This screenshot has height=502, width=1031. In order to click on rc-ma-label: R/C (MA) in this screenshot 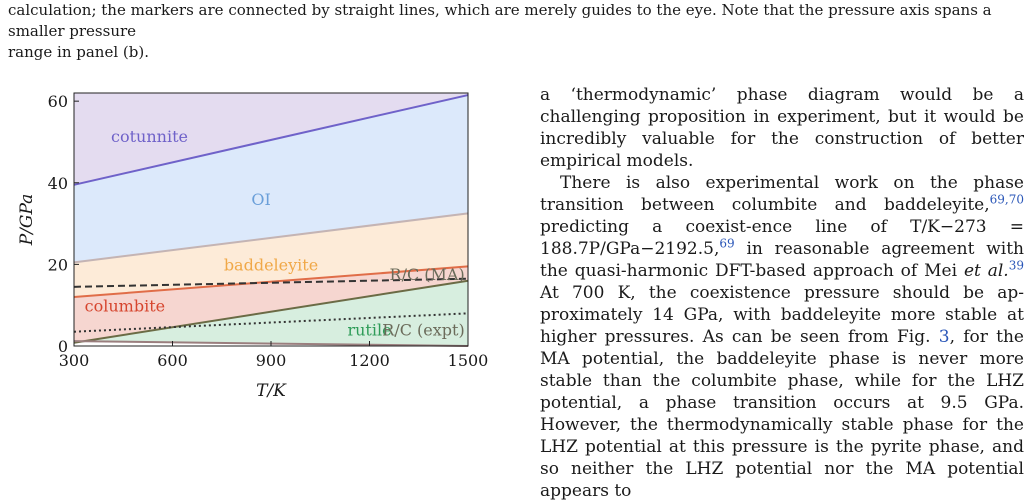, I will do `click(427, 274)`.